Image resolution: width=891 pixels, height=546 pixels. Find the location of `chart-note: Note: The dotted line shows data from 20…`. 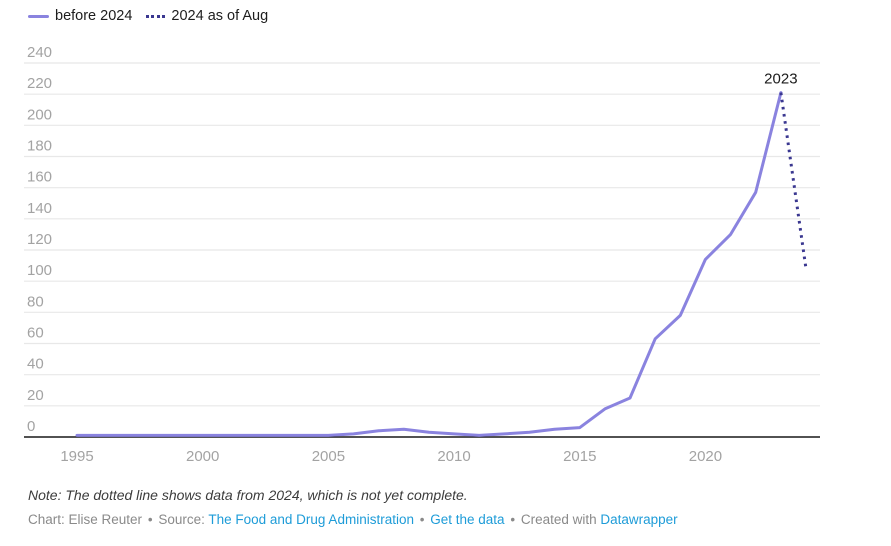

chart-note: Note: The dotted line shows data from 20… is located at coordinates (248, 495).